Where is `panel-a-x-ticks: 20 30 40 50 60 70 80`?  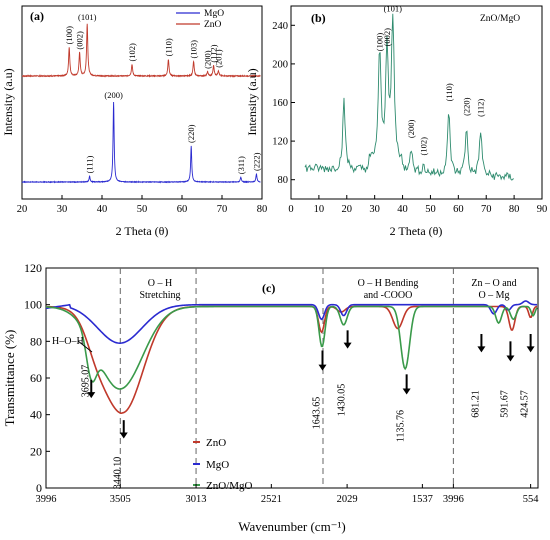
panel-a-x-ticks: 20 30 40 50 60 70 80 is located at coordinates (142, 205).